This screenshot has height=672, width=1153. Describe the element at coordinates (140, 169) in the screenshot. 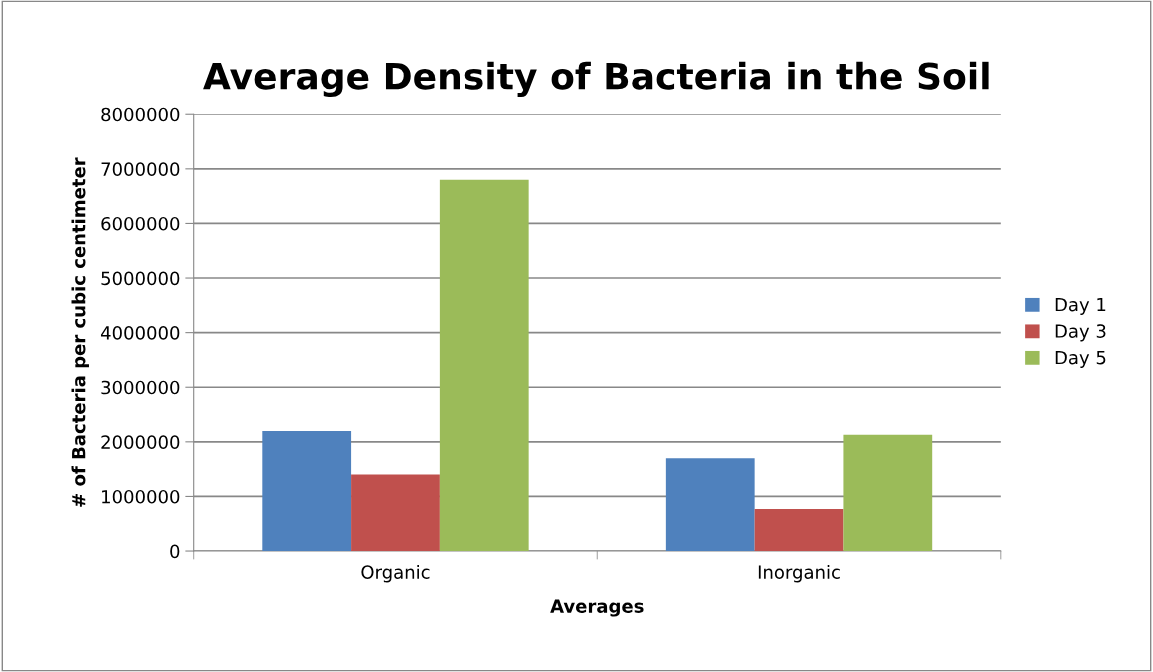

I see `y-tick-label: 7000000` at that location.